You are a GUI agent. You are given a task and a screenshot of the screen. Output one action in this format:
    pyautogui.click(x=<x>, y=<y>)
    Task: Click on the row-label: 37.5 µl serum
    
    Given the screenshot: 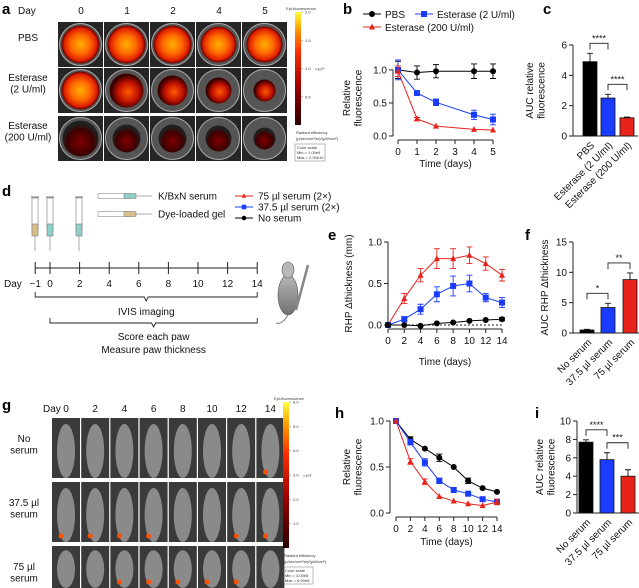 What is the action you would take?
    pyautogui.click(x=24, y=509)
    